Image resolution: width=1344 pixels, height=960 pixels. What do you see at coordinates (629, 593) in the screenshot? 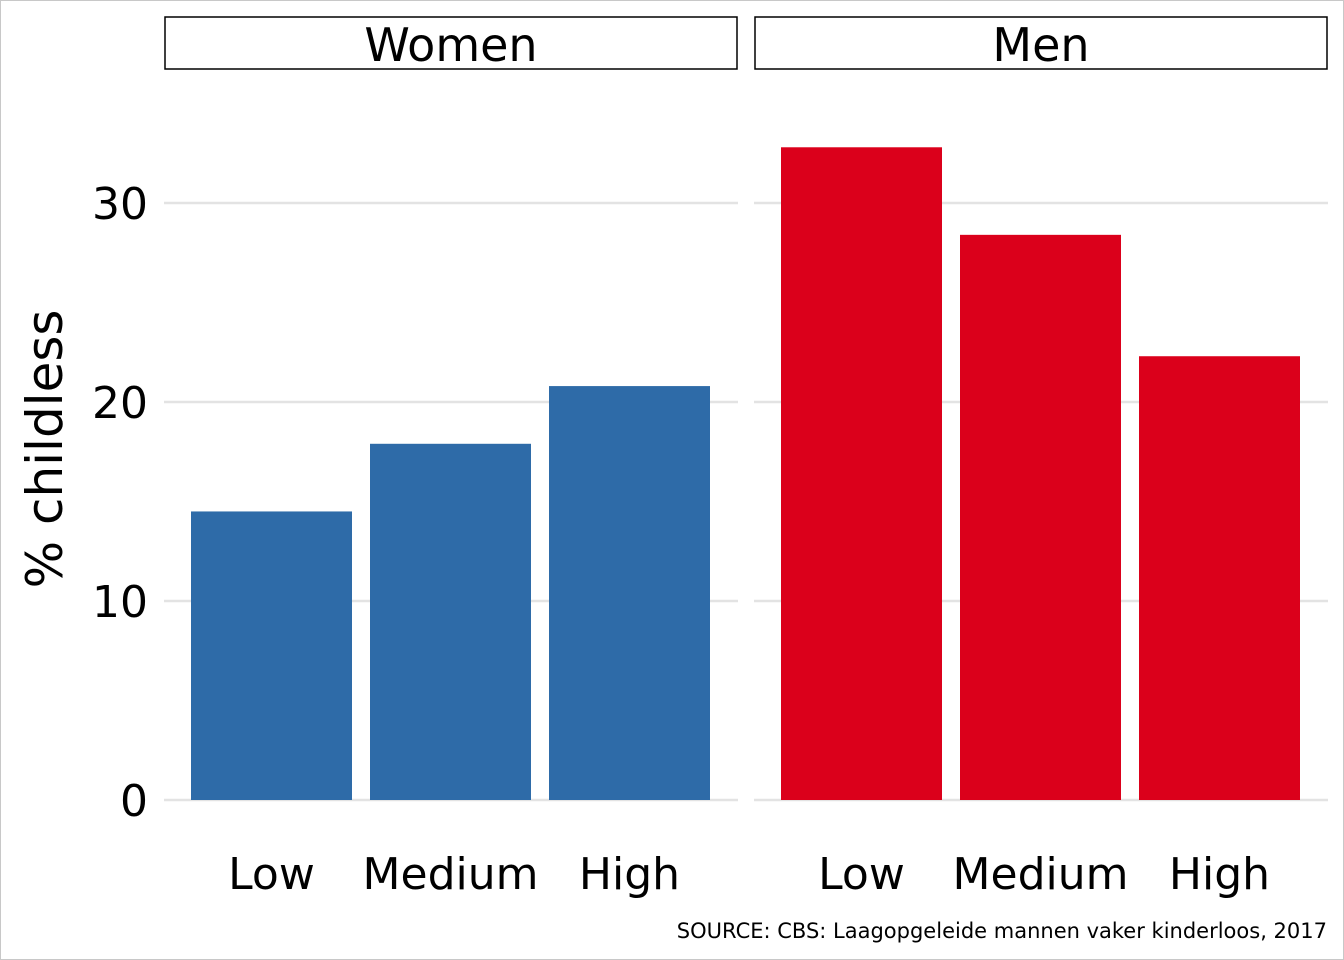
I see `bar-women-high` at bounding box center [629, 593].